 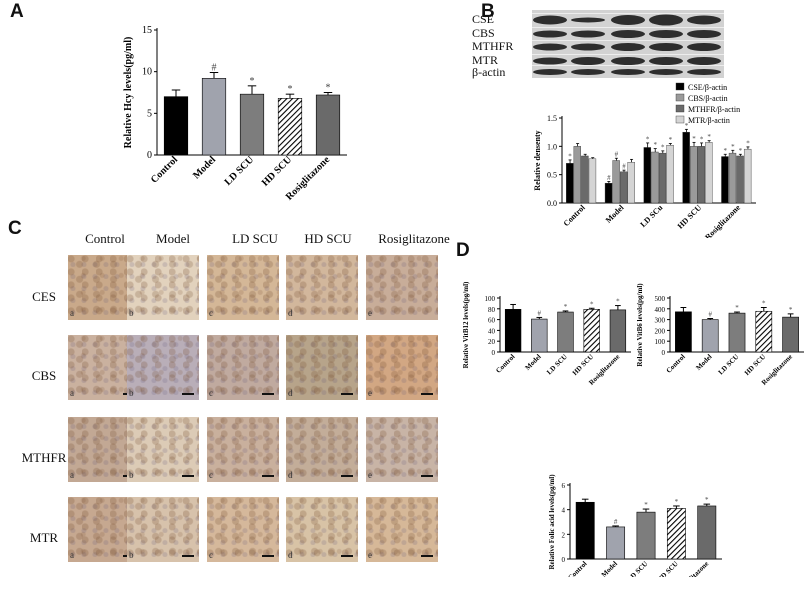 What do you see at coordinates (552, 203) in the screenshot?
I see `y-tick-label: 0.0` at bounding box center [552, 203].